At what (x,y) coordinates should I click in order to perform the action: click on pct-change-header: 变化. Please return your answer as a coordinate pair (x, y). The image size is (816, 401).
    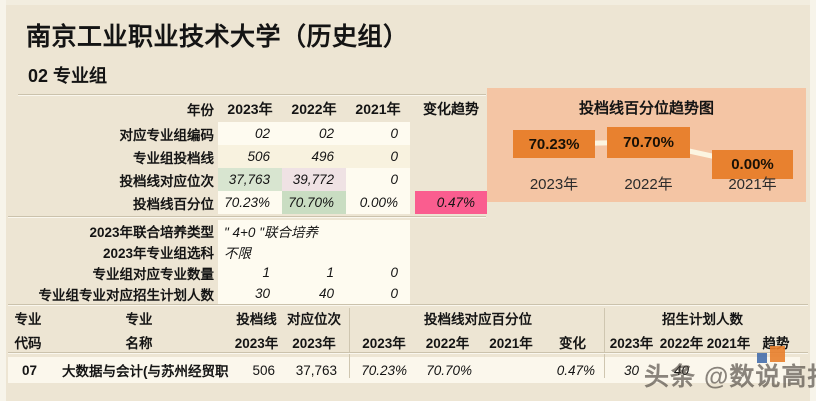
    Looking at the image, I should click on (572, 343).